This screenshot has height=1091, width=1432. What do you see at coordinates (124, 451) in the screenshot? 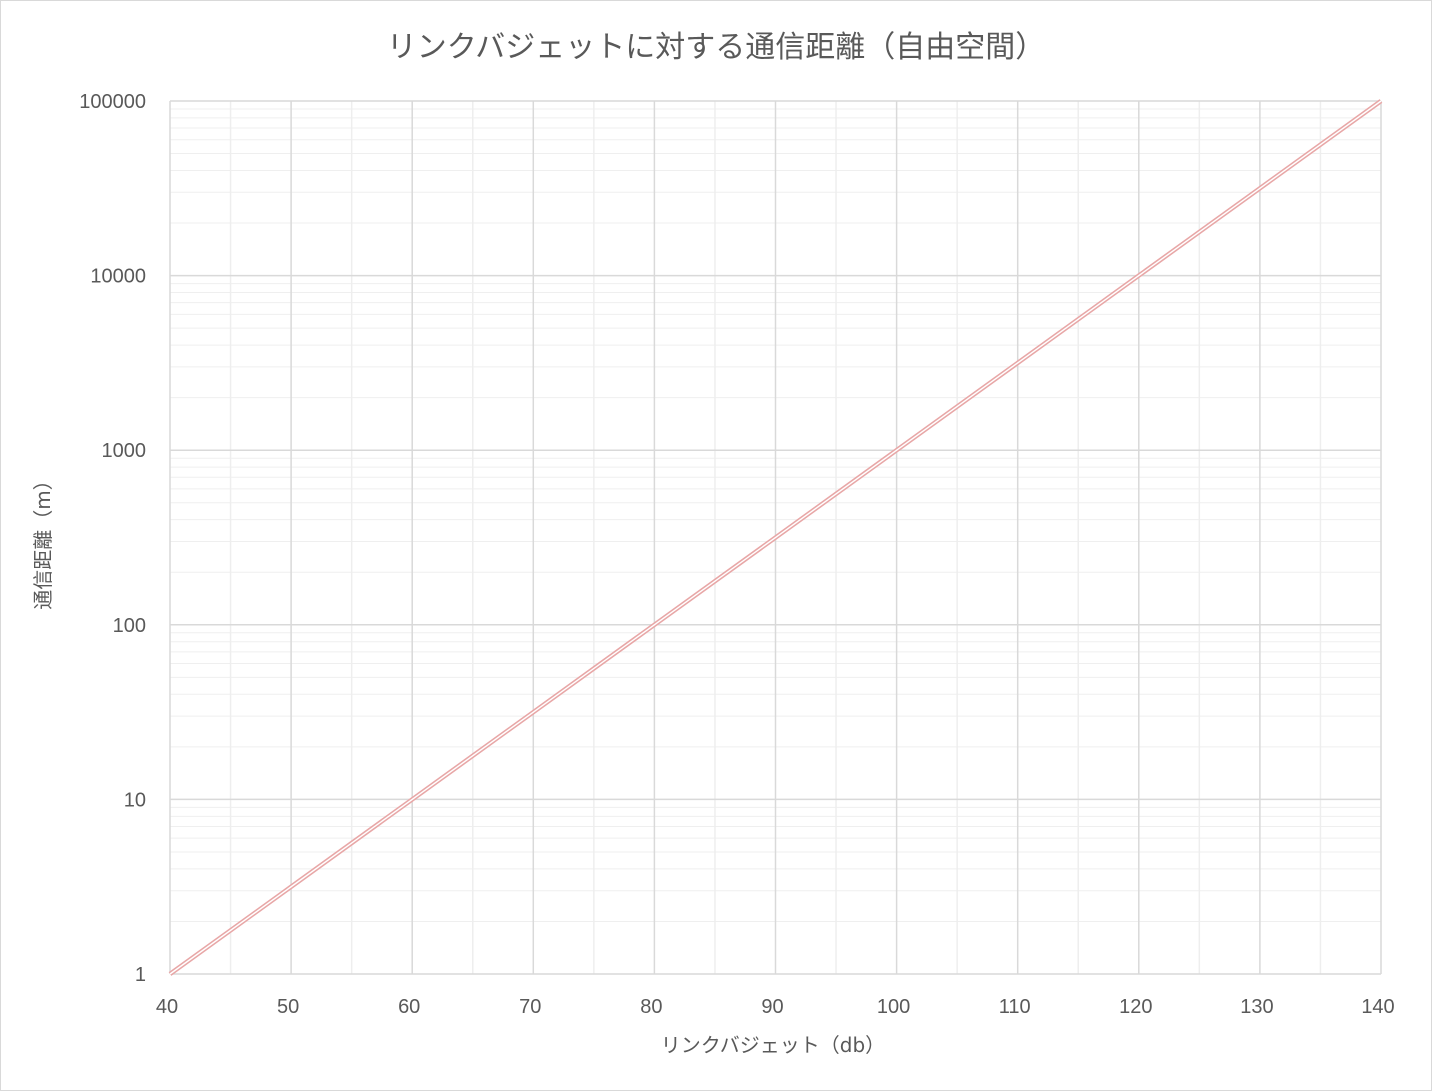
I see `y-tick-label: 1000` at bounding box center [124, 451].